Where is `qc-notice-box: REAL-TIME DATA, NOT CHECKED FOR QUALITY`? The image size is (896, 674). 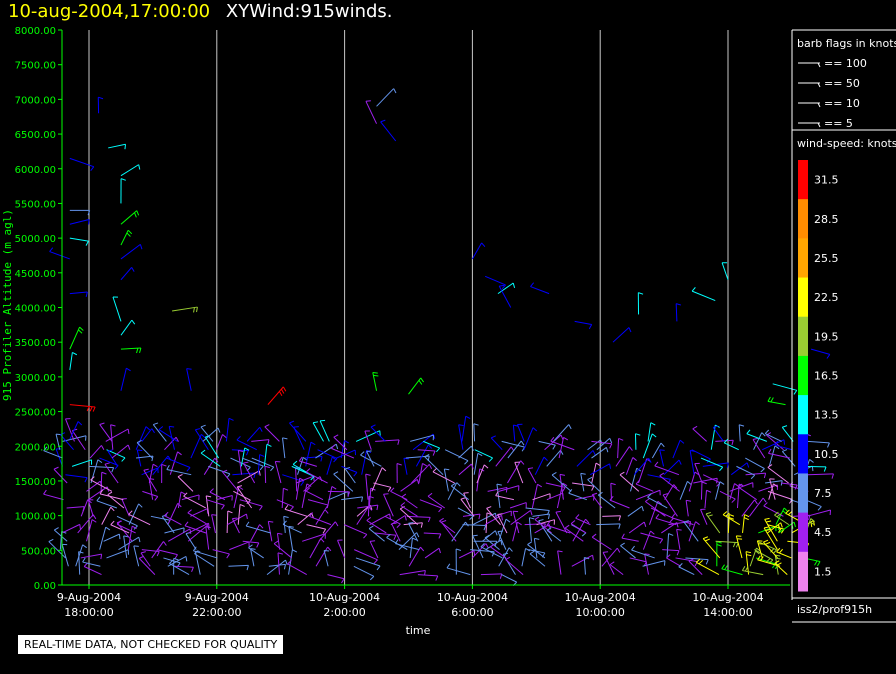 qc-notice-box: REAL-TIME DATA, NOT CHECKED FOR QUALITY is located at coordinates (151, 644).